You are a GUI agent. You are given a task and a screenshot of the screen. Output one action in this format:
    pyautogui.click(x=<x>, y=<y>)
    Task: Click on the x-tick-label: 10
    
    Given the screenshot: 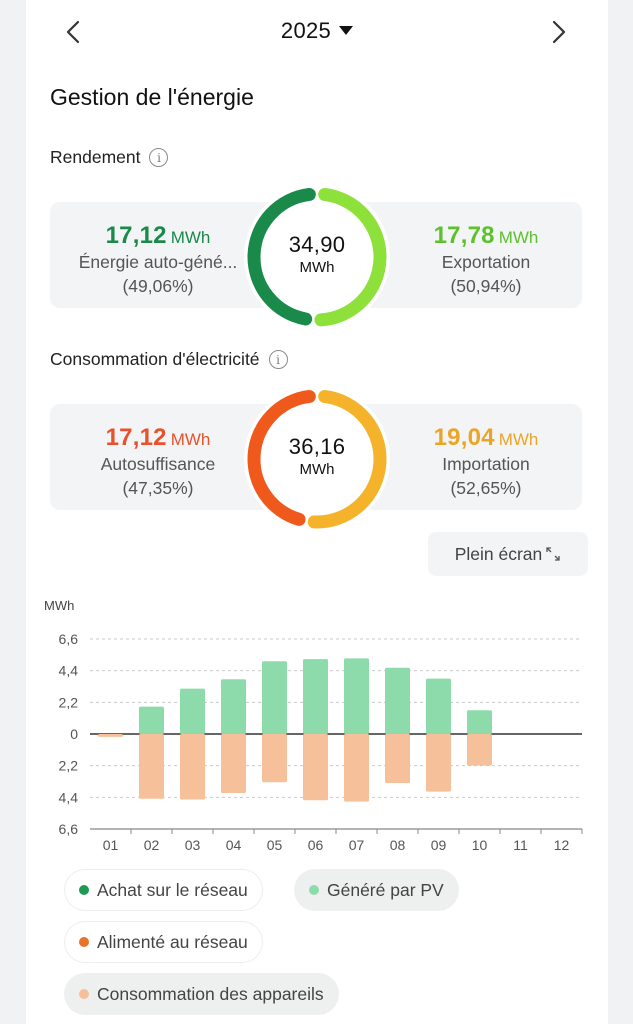 What is the action you would take?
    pyautogui.click(x=480, y=845)
    